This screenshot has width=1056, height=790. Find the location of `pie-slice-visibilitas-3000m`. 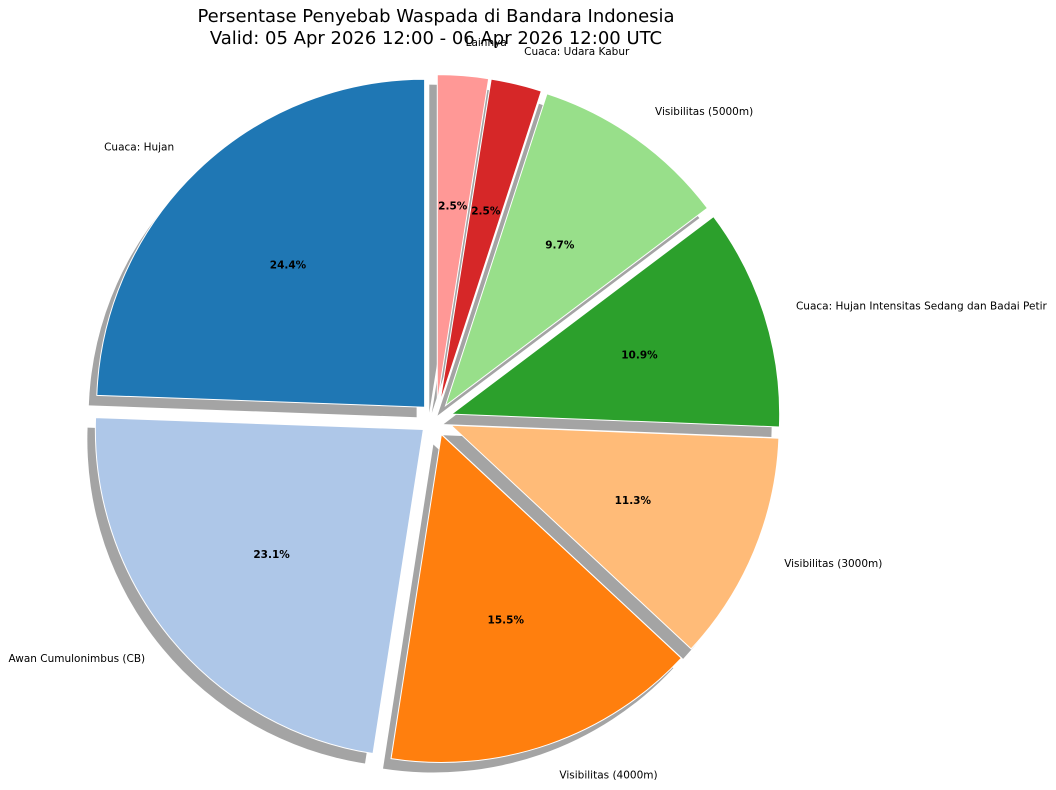

pie-slice-visibilitas-3000m is located at coordinates (614, 537).